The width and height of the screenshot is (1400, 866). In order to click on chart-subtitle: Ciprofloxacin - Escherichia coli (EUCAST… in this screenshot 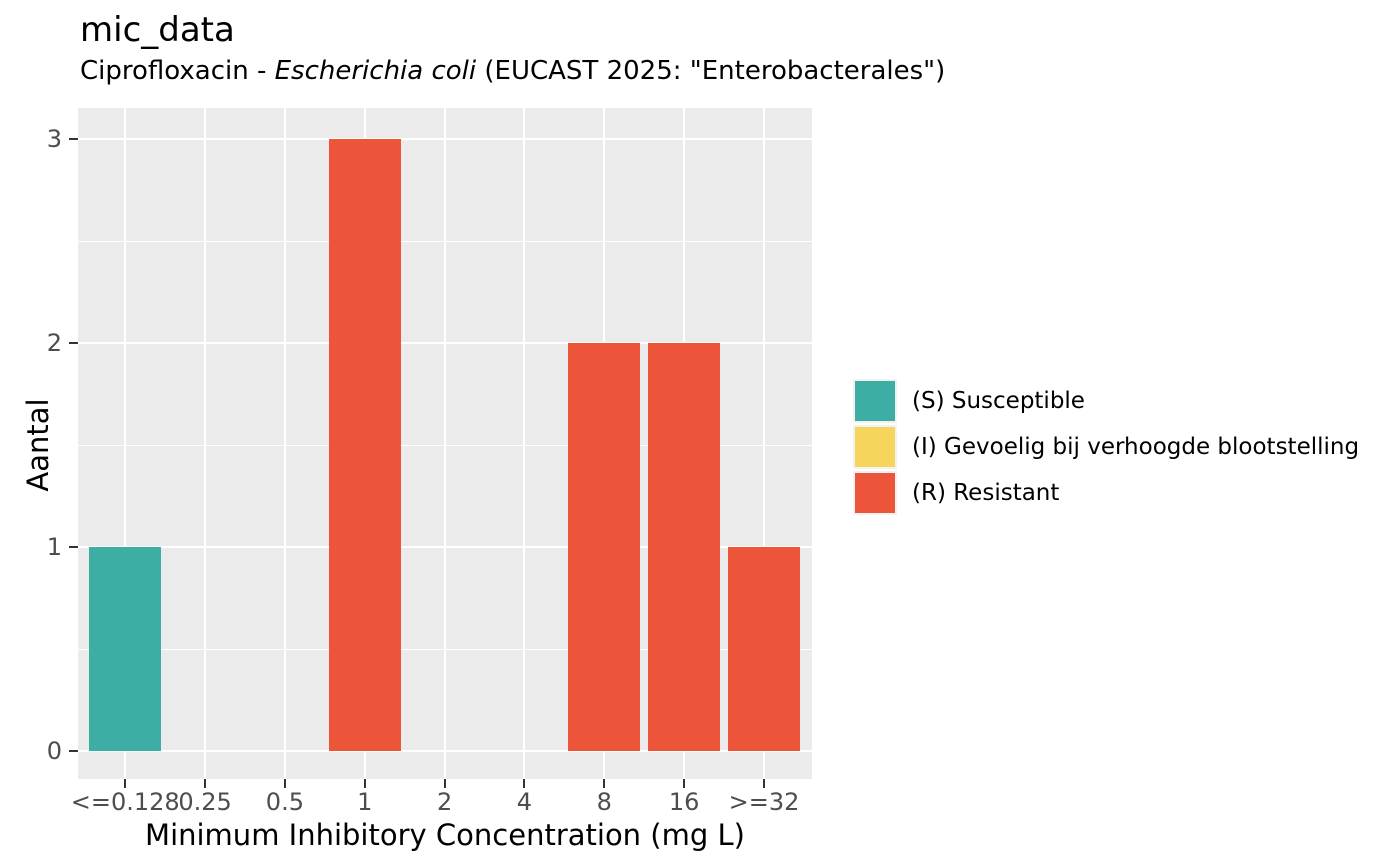, I will do `click(512, 71)`.